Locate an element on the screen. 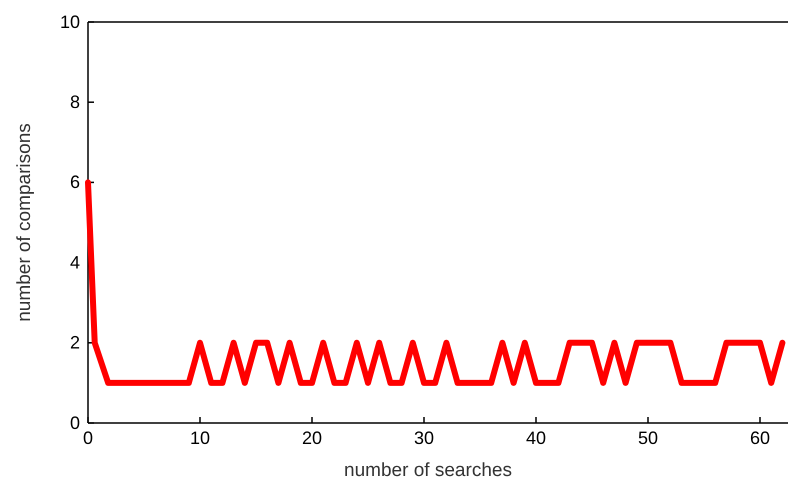 The height and width of the screenshot is (488, 788). x-tick-label: 10 is located at coordinates (200, 438).